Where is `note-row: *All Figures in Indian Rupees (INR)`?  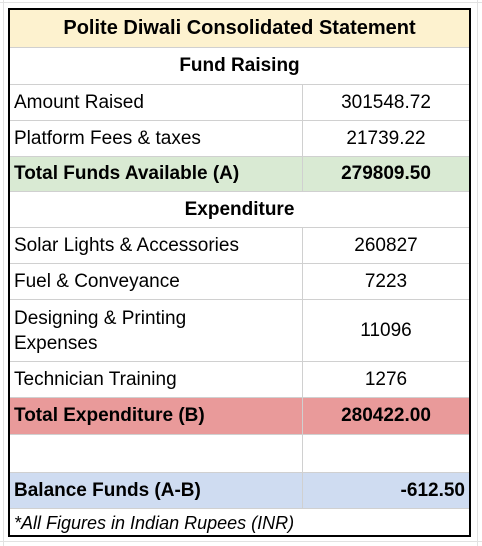 note-row: *All Figures in Indian Rupees (INR) is located at coordinates (239, 523).